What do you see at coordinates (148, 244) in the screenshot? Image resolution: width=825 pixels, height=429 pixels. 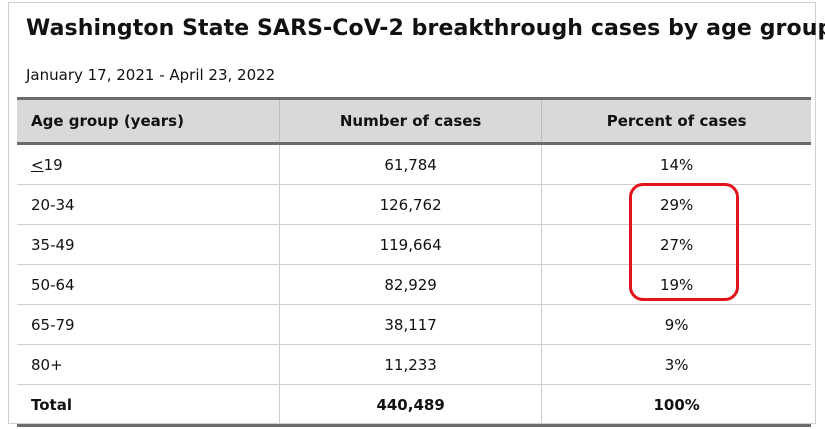 I see `age-group-cell: 35-49` at bounding box center [148, 244].